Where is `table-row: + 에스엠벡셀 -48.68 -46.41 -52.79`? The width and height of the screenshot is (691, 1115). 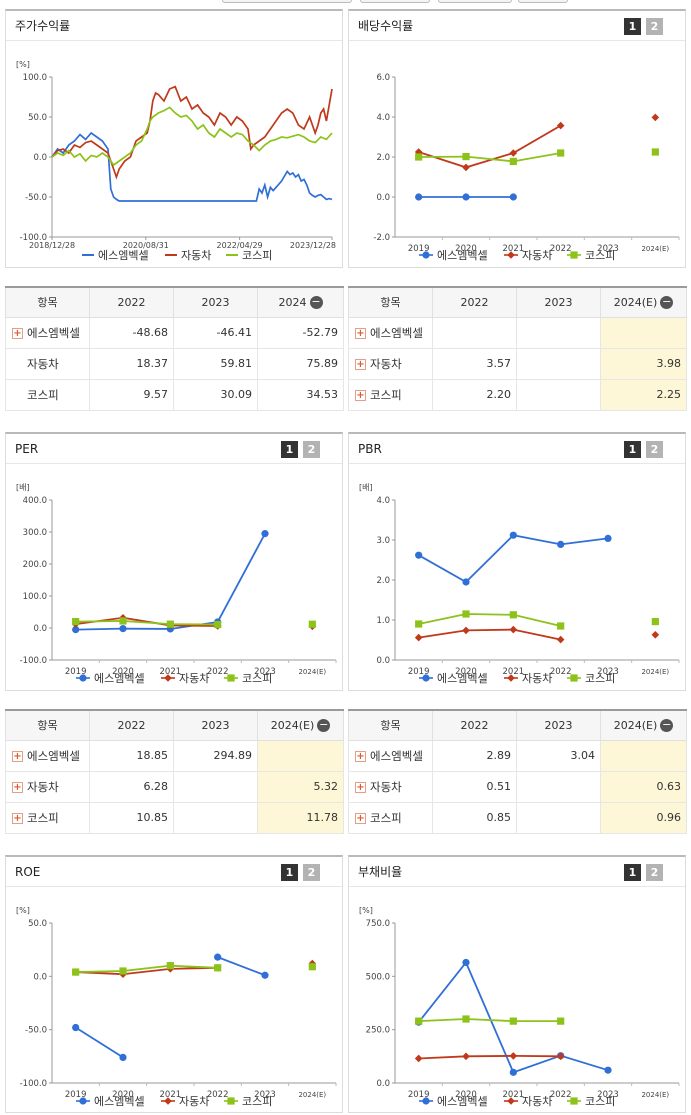 table-row: + 에스엠벡셀 -48.68 -46.41 -52.79 is located at coordinates (174, 332).